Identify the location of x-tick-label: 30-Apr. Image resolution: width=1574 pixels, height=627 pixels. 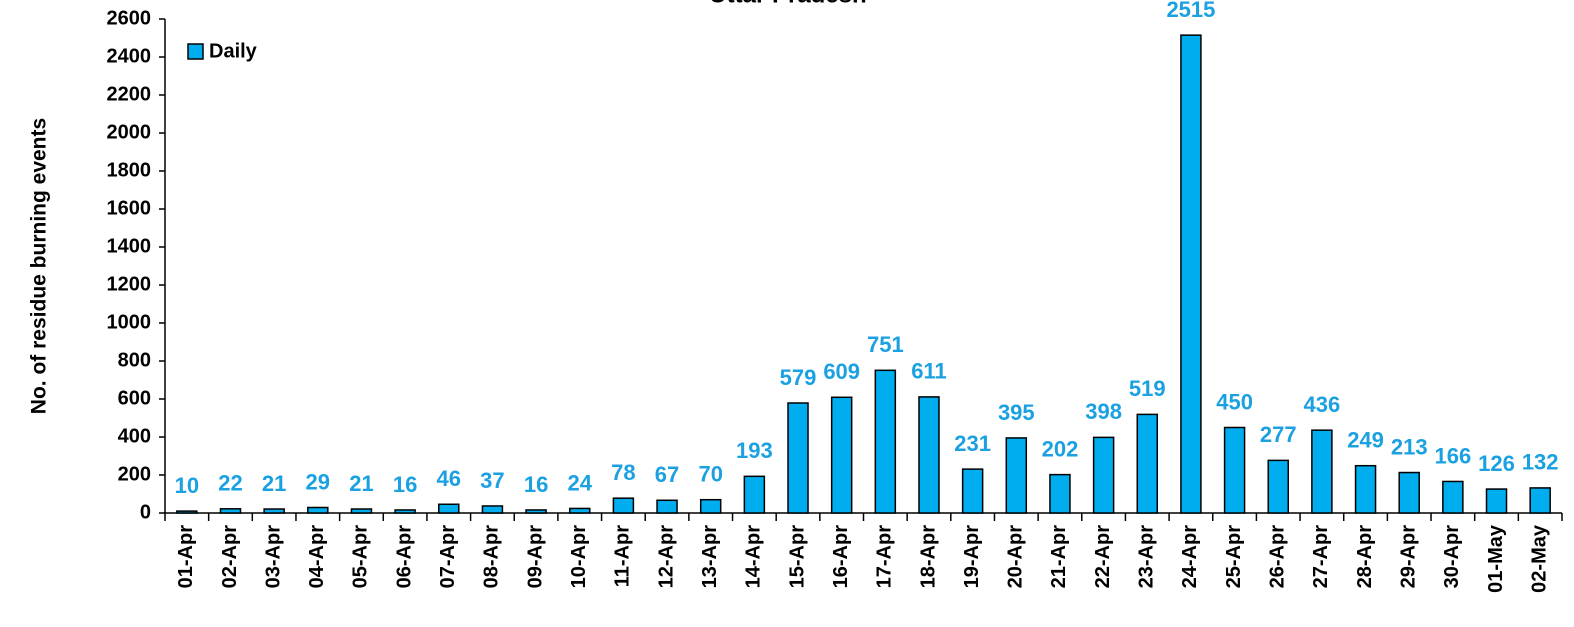
(1452, 557).